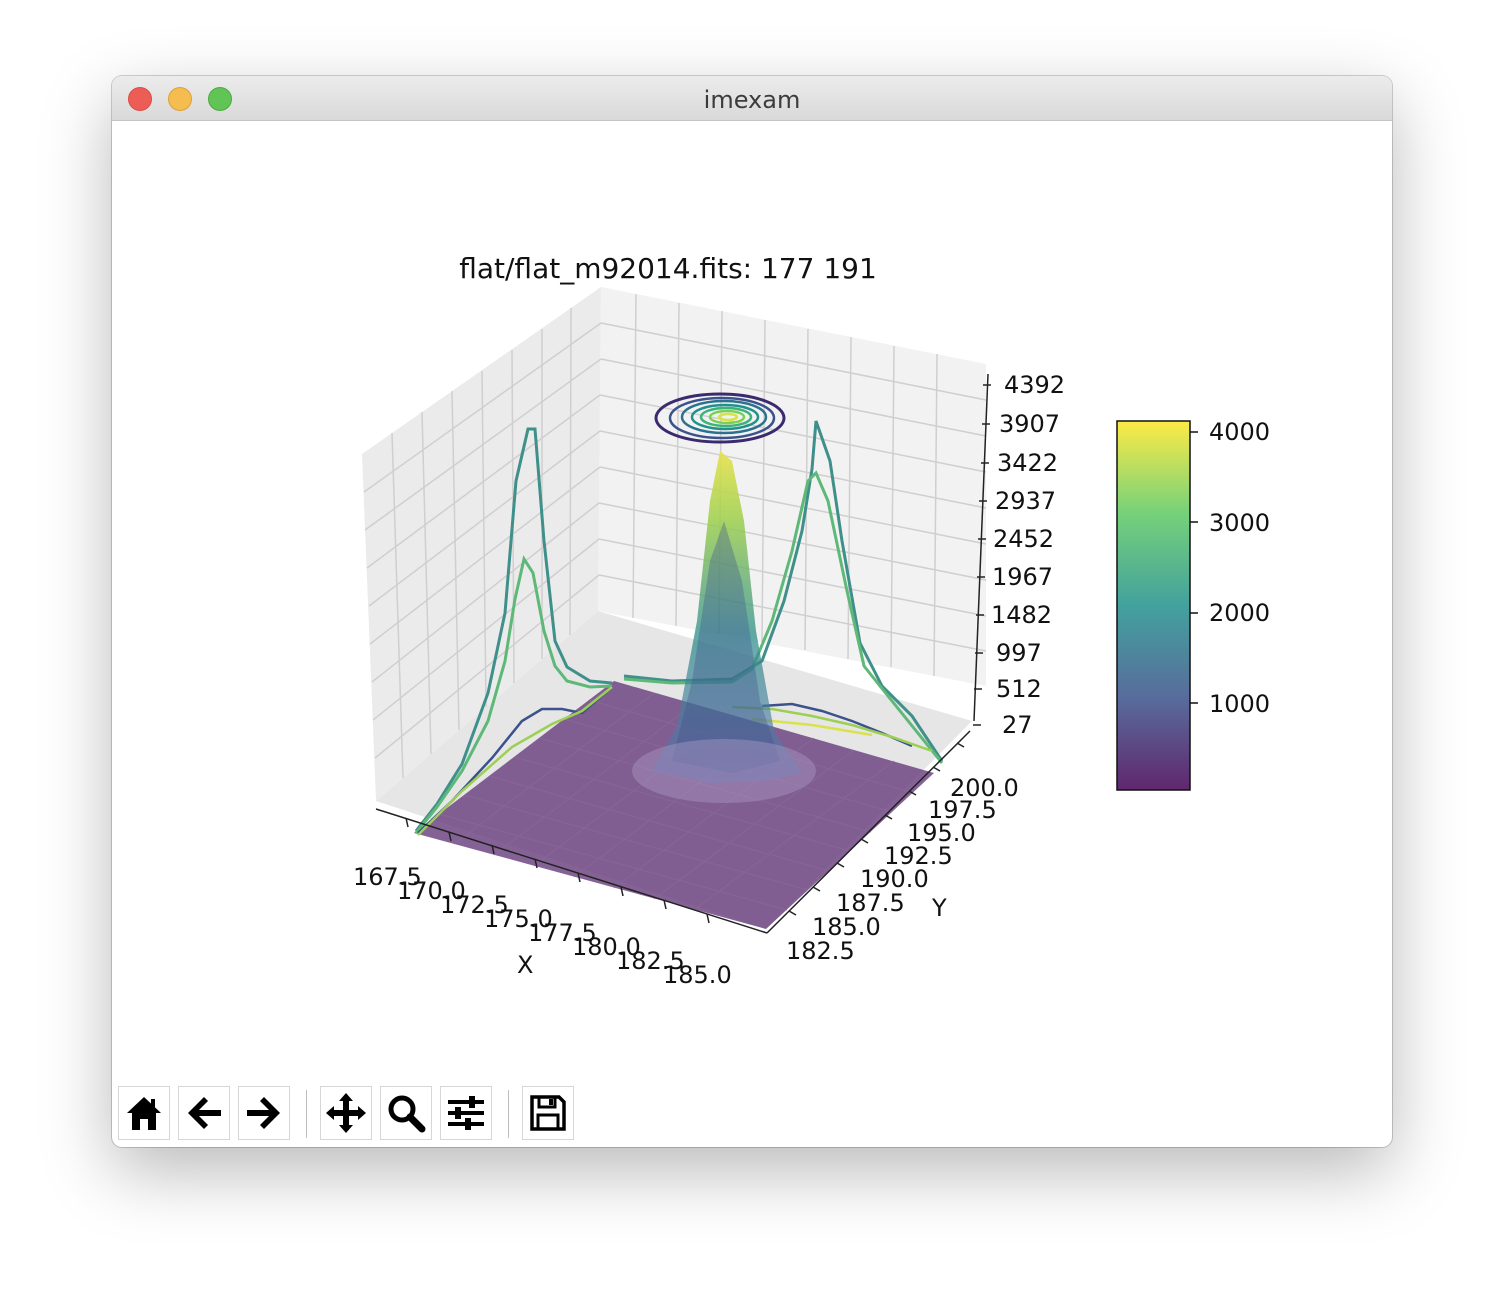 The width and height of the screenshot is (1504, 1296). I want to click on z-tick-label: 1482, so click(1021, 615).